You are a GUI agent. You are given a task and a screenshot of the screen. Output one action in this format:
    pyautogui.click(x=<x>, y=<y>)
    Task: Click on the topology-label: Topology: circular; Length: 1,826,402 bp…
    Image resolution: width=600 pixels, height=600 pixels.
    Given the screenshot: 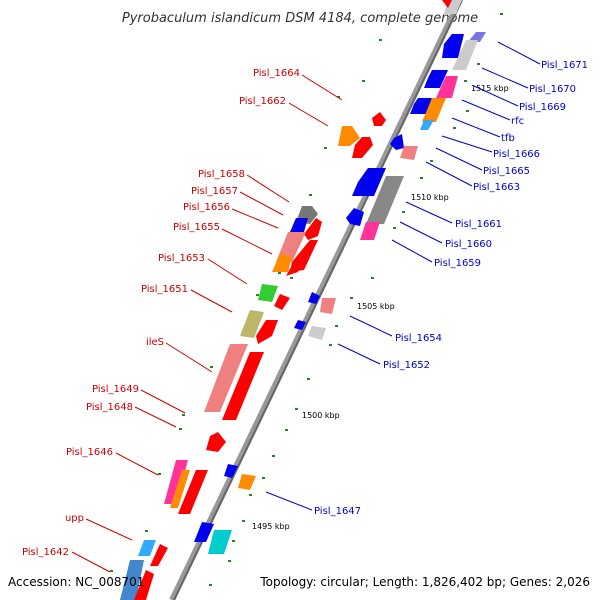 What is the action you would take?
    pyautogui.click(x=424, y=582)
    